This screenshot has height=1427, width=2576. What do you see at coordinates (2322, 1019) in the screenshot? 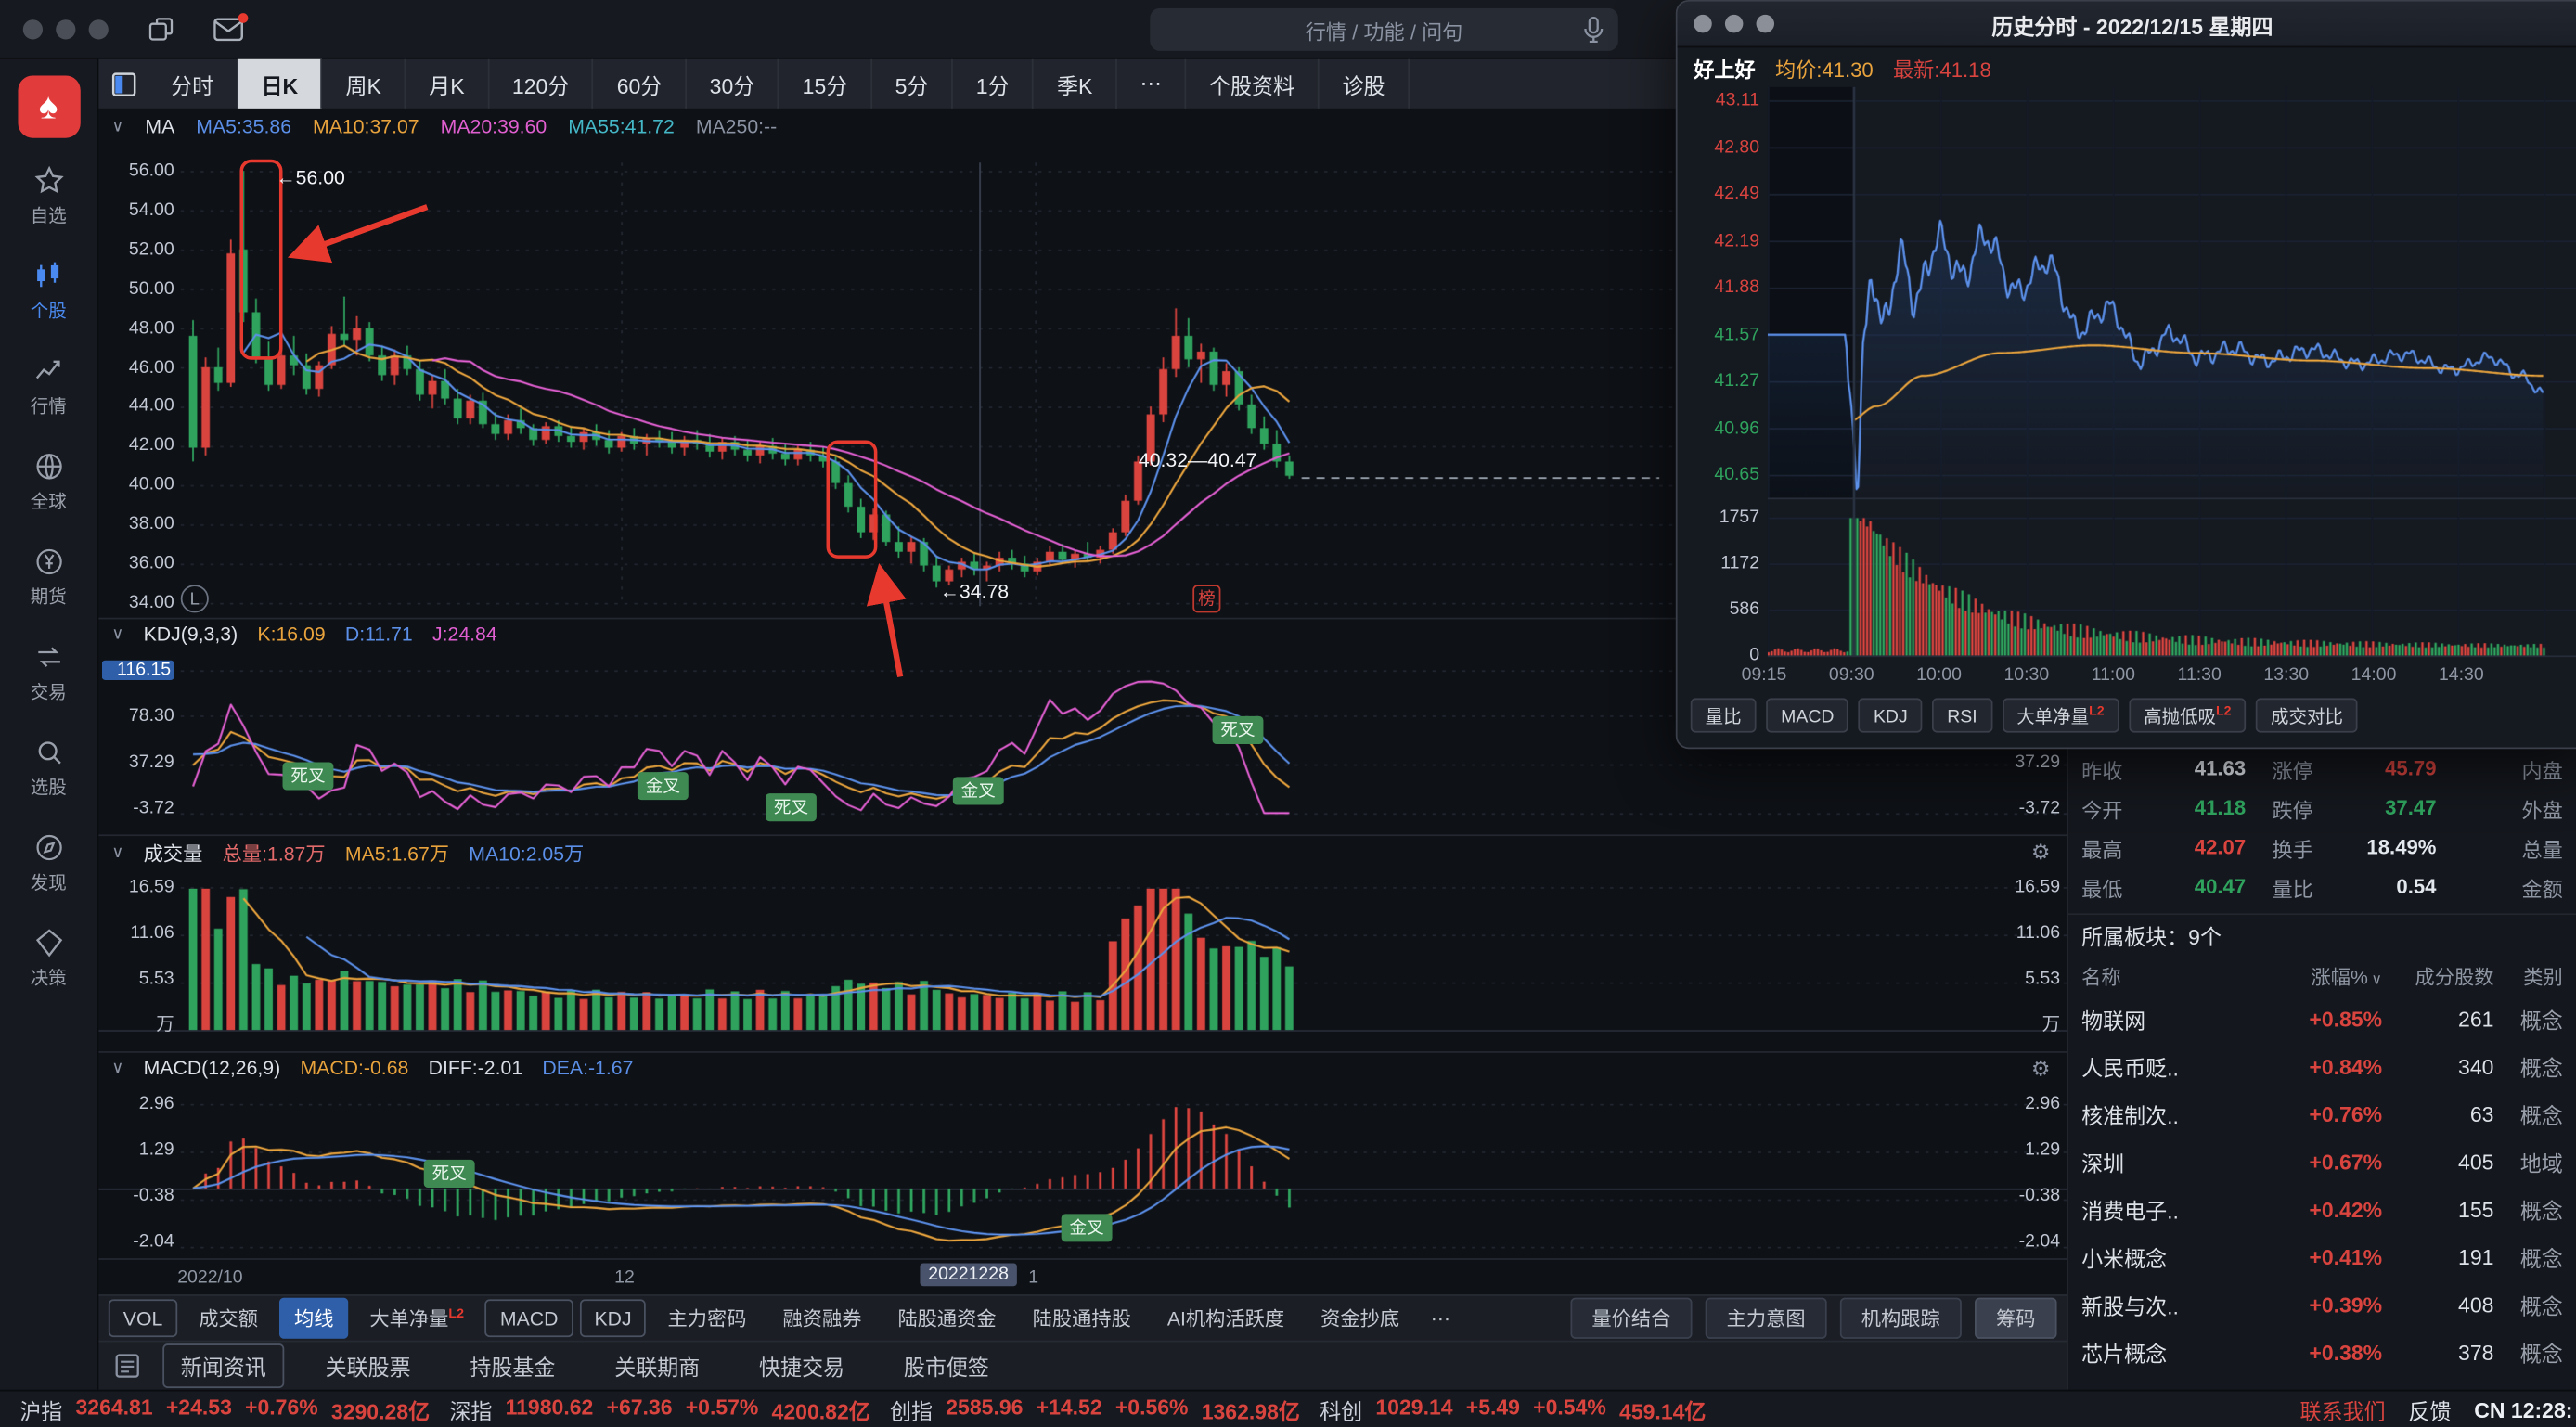
I see `board-row: 物联网 +0.85% 261 概念` at bounding box center [2322, 1019].